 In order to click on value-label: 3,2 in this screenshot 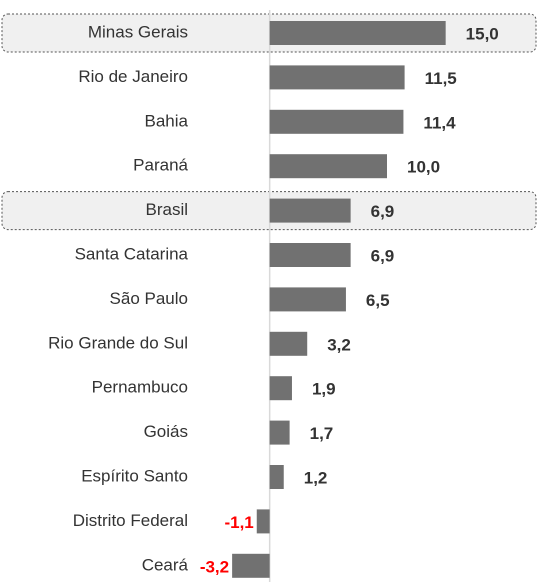, I will do `click(339, 344)`.